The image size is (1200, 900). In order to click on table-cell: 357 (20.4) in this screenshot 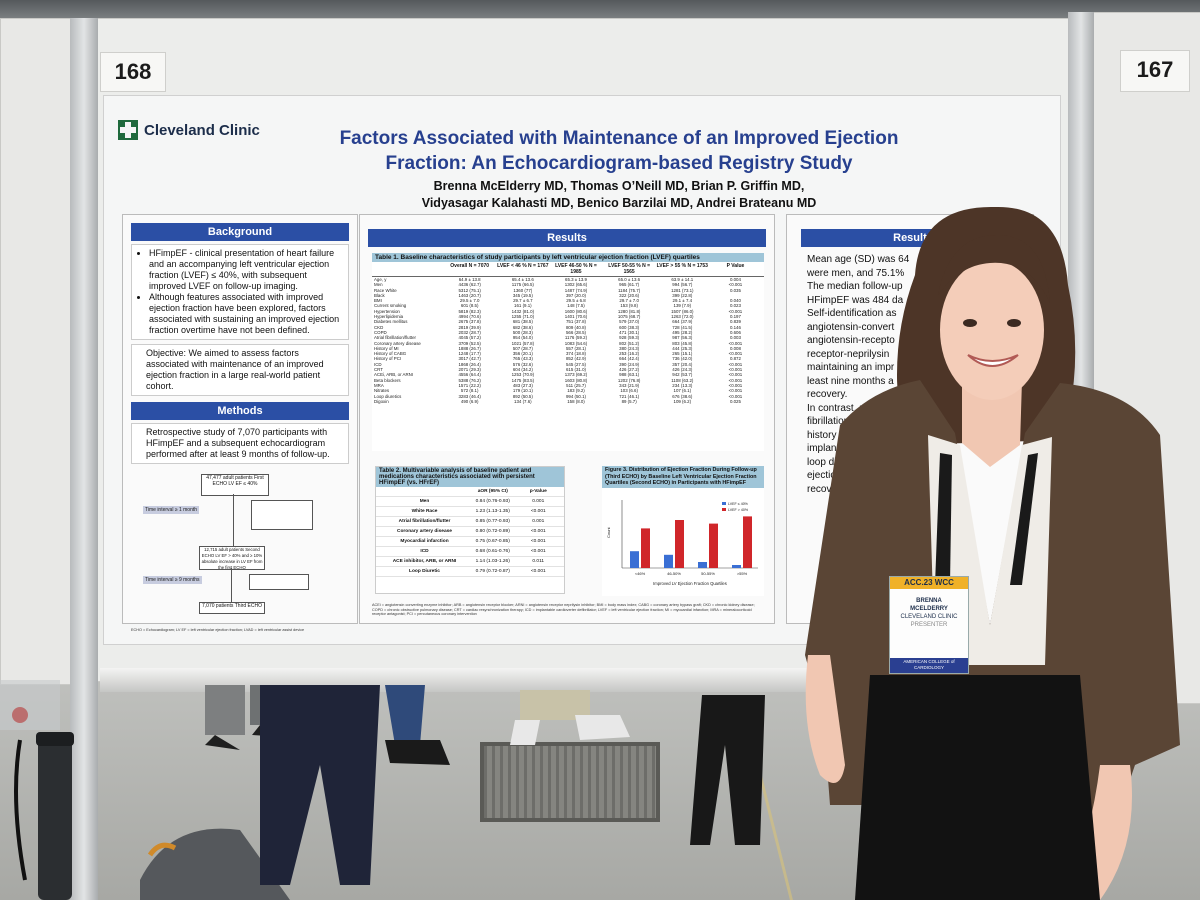, I will do `click(682, 364)`.